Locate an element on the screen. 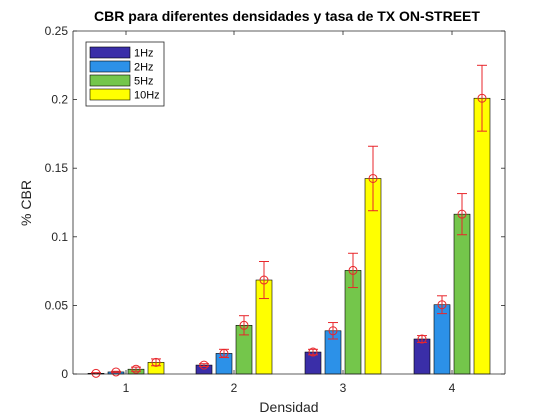 Image resolution: width=560 pixels, height=420 pixels. x-tick-label-4: 4 is located at coordinates (452, 388).